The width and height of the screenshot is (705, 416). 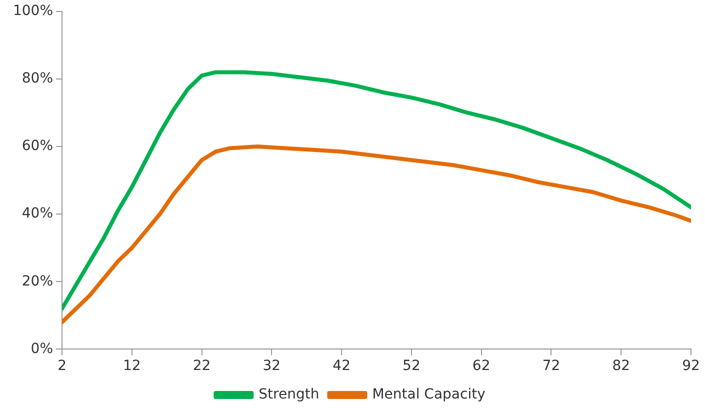 What do you see at coordinates (411, 366) in the screenshot?
I see `x-tick-label: 52` at bounding box center [411, 366].